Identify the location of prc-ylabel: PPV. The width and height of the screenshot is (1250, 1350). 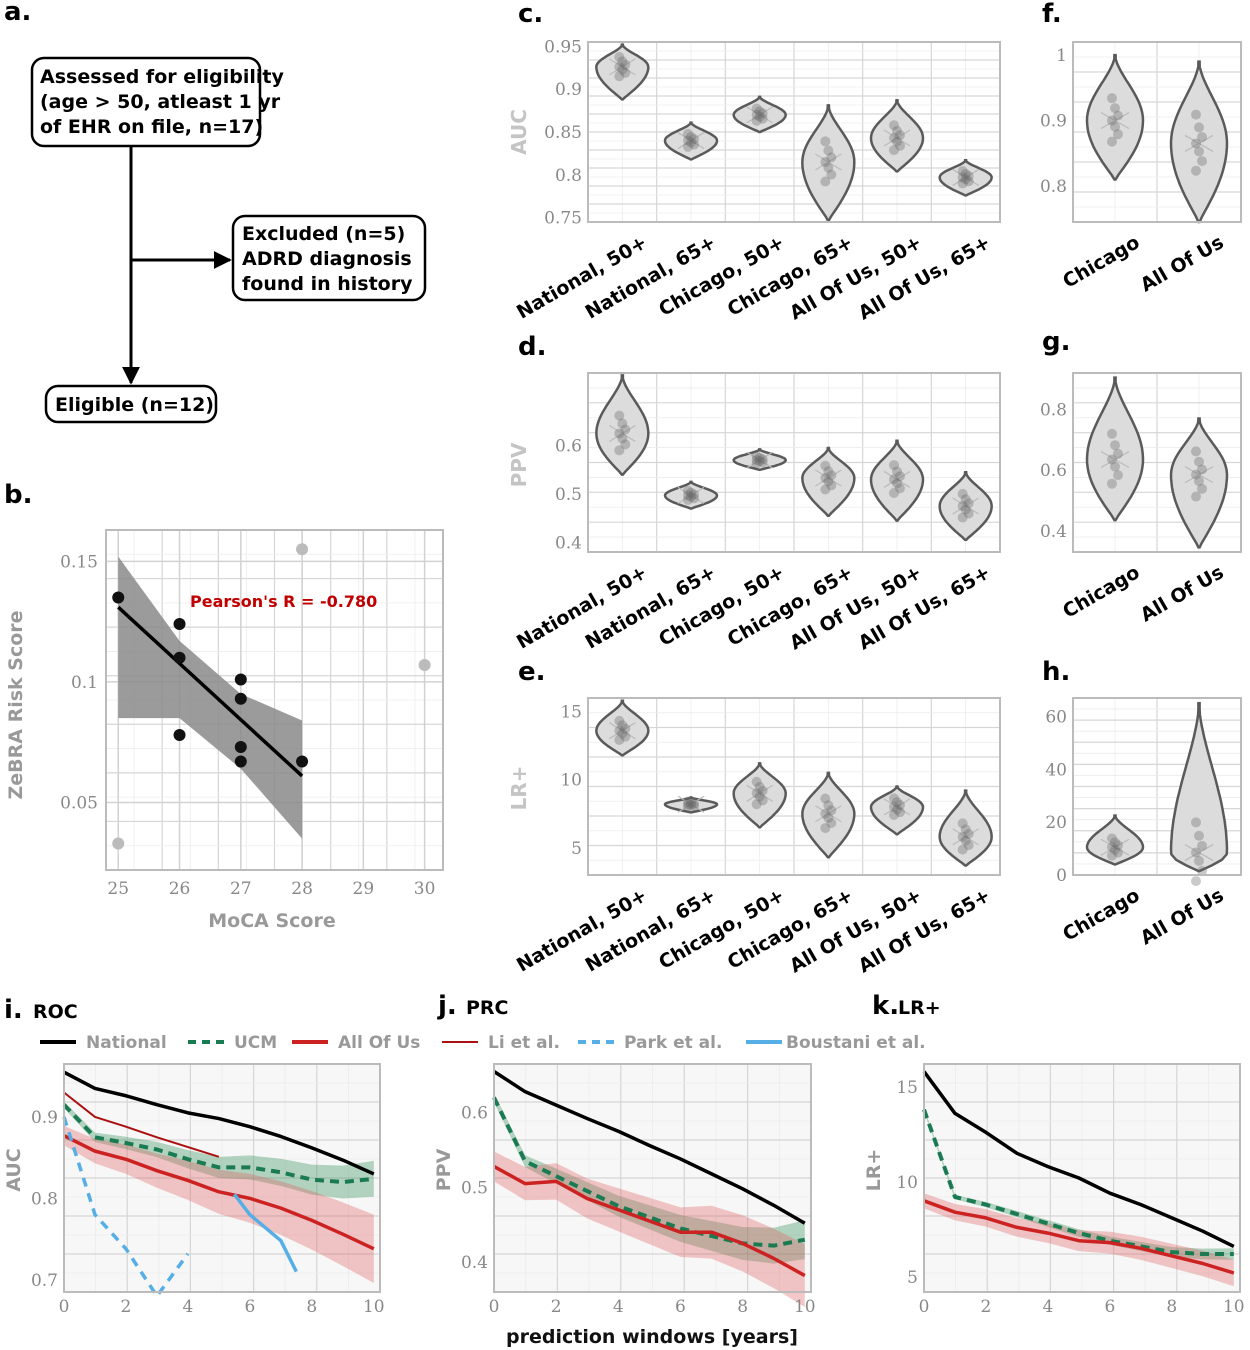
(444, 1169).